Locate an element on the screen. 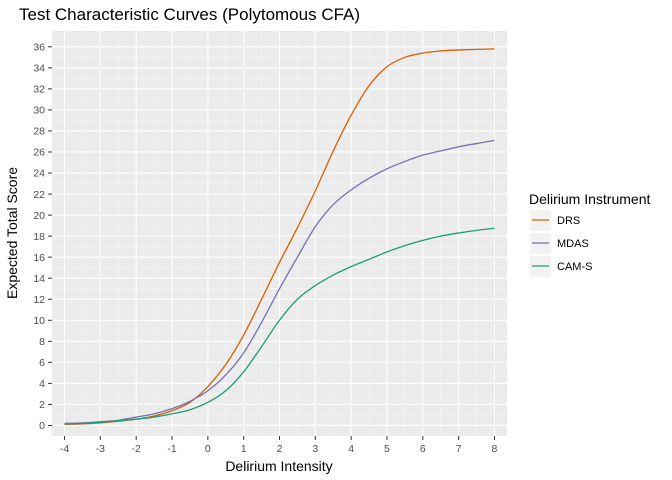  legend: Delirium Instrument DRS MDAS CAM-S is located at coordinates (589, 234).